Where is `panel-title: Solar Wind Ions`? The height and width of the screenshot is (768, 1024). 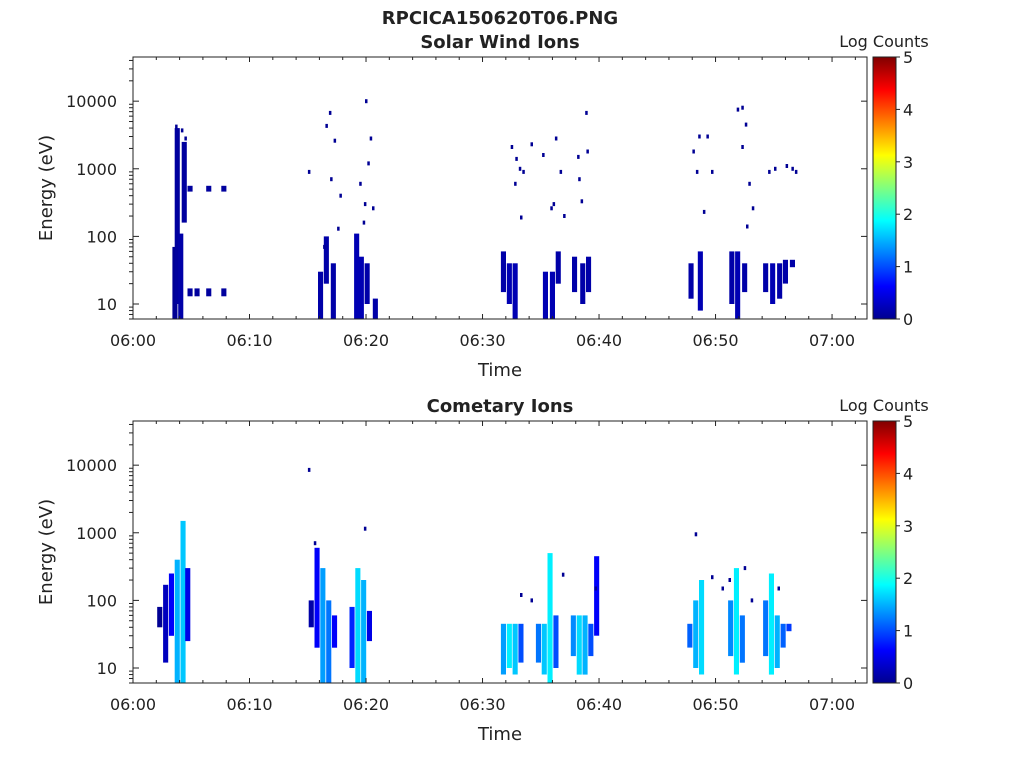
panel-title: Solar Wind Ions is located at coordinates (499, 42).